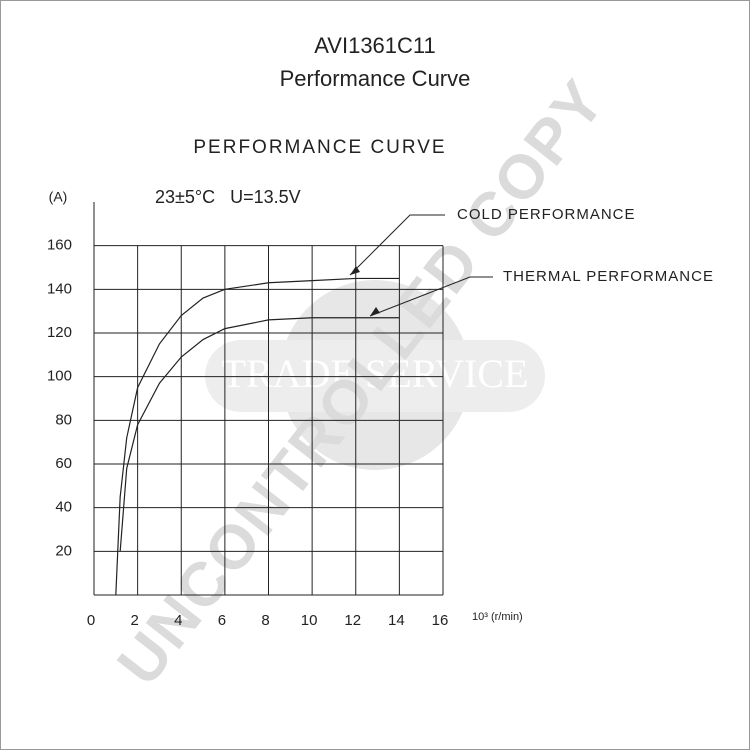 This screenshot has width=750, height=750. Describe the element at coordinates (59, 332) in the screenshot. I see `y-tick-label: 120` at that location.